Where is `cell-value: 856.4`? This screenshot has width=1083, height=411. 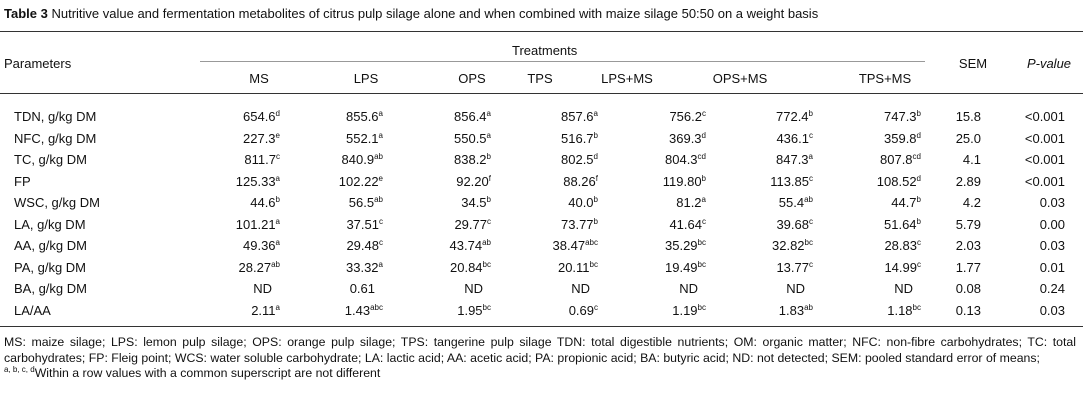 cell-value: 856.4 is located at coordinates (470, 116).